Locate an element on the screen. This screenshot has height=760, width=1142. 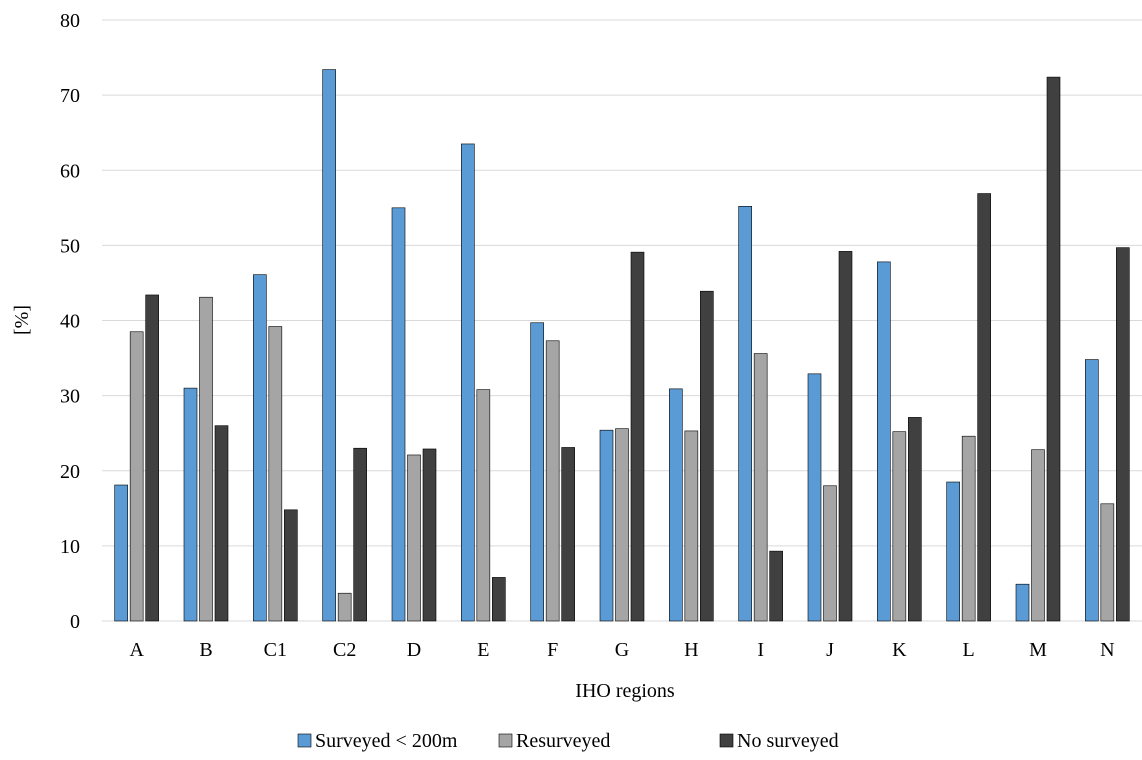
x-tick-label: K is located at coordinates (899, 650).